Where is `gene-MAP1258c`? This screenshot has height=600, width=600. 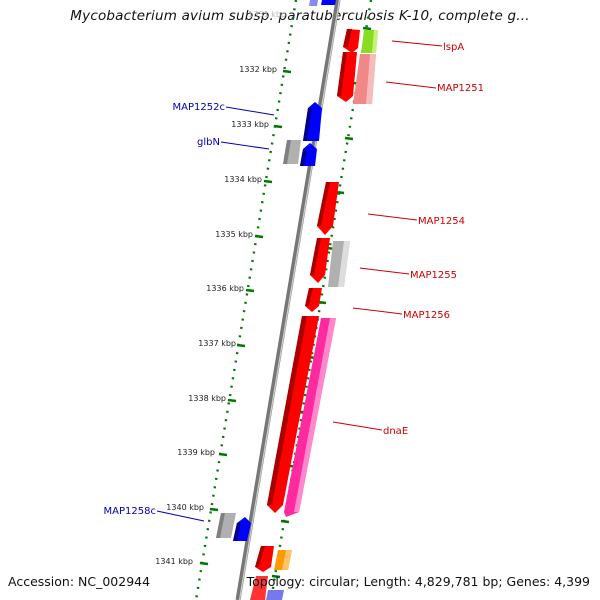
gene-MAP1258c is located at coordinates (242, 529).